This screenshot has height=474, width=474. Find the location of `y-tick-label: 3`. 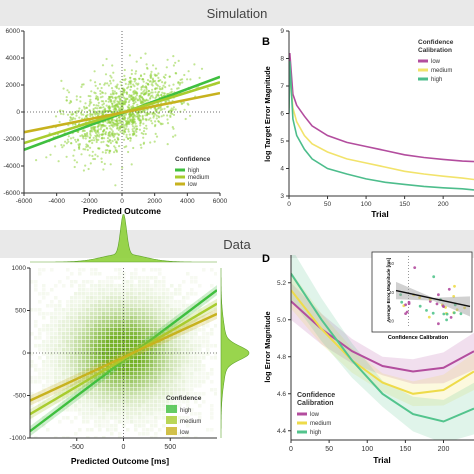

y-tick-label: 3 is located at coordinates (282, 196).